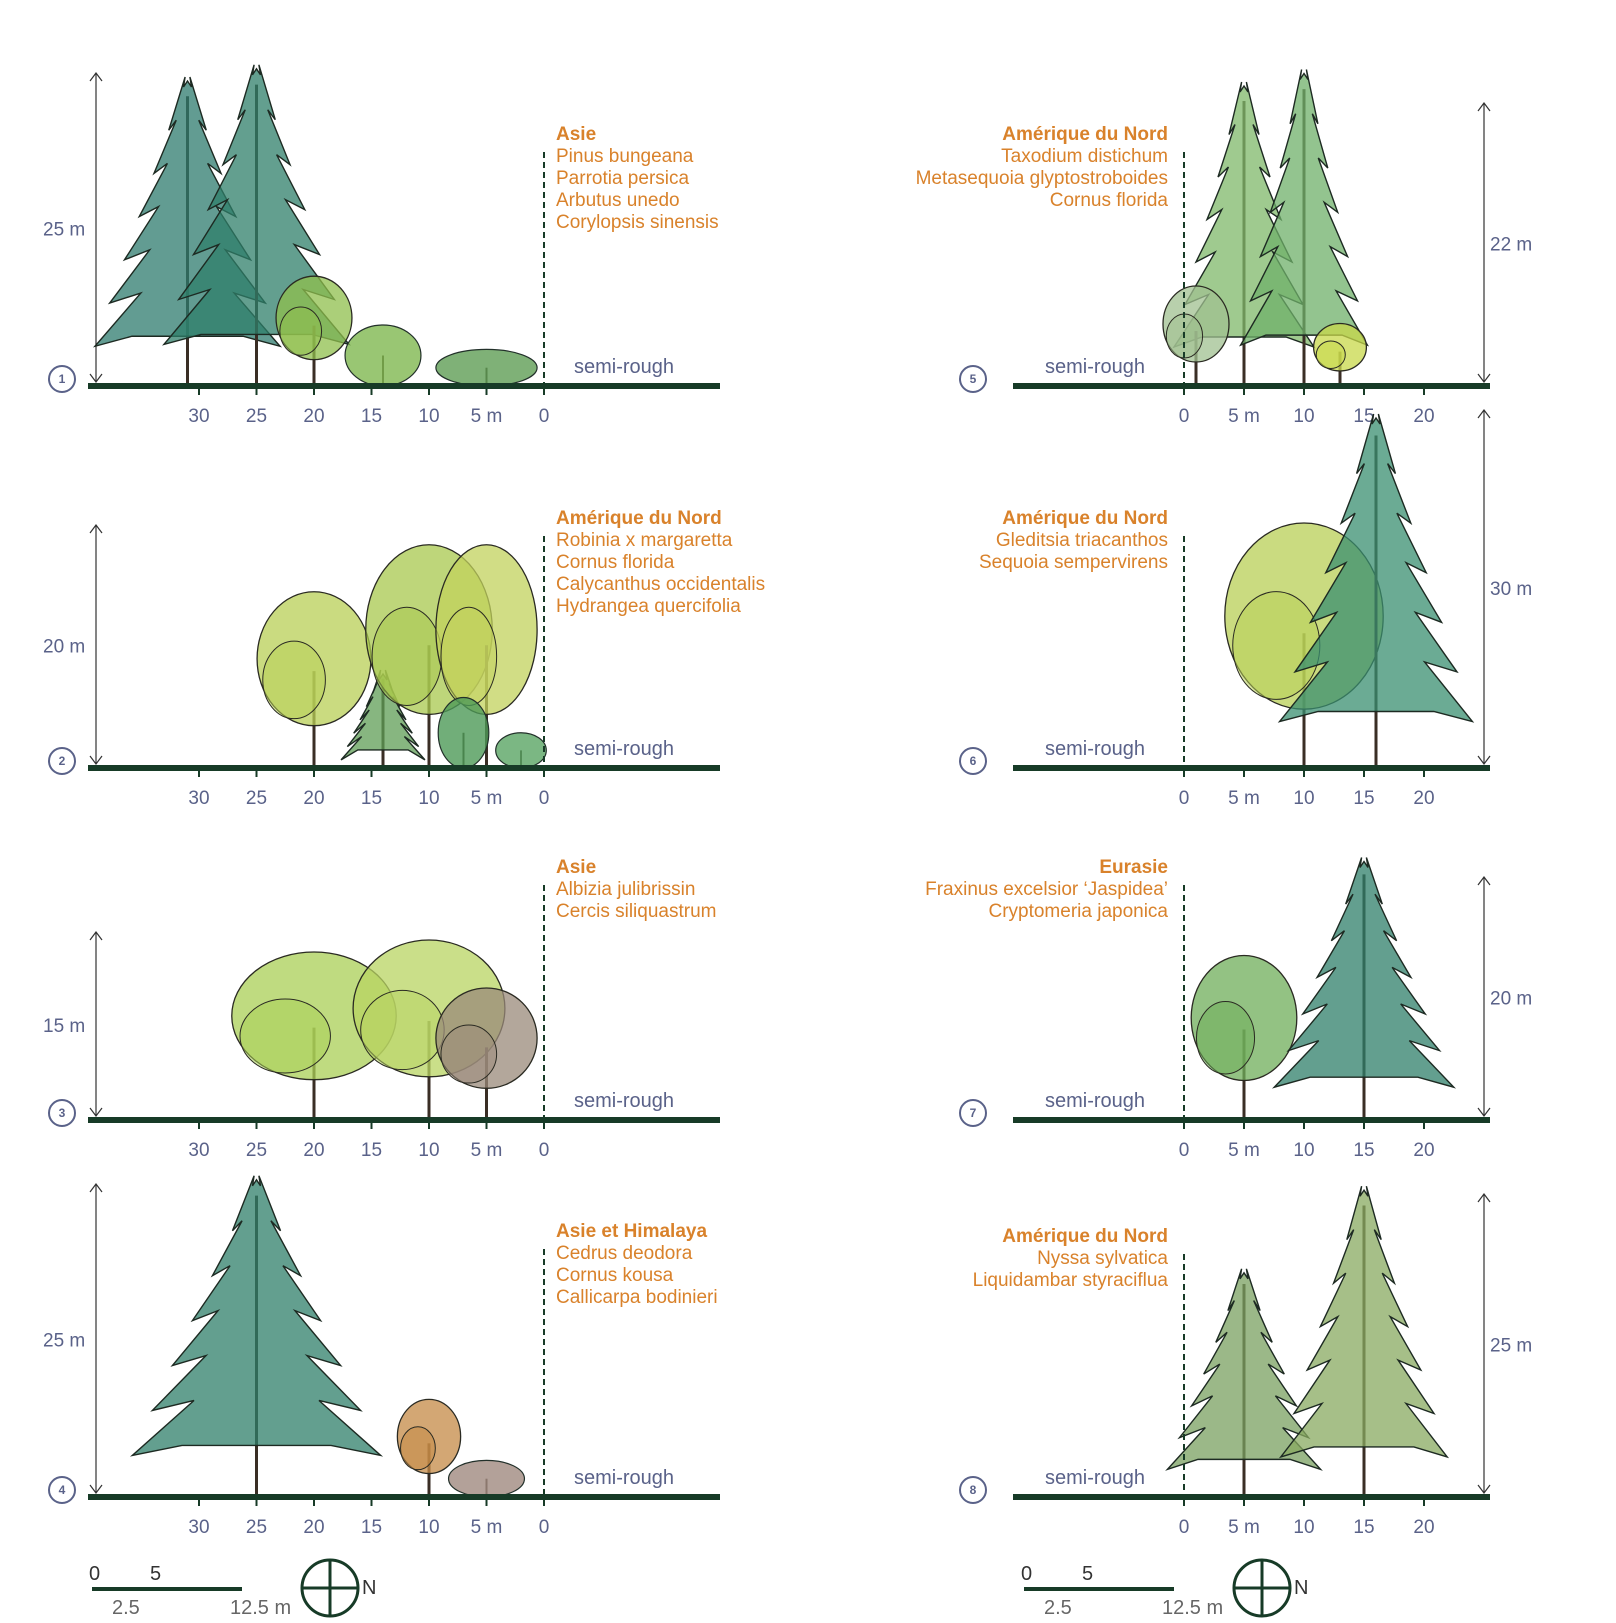 Image resolution: width=1616 pixels, height=1623 pixels. I want to click on scale-bar-1: 0 5 2.5 12.5 m N, so click(232, 1588).